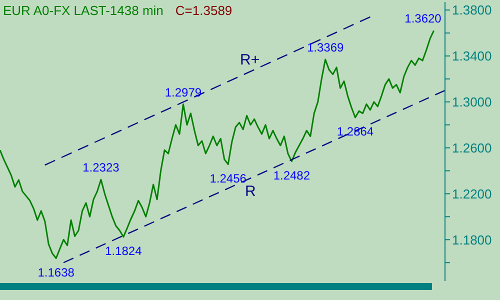  I want to click on data-label: 1.3369, so click(325, 47).